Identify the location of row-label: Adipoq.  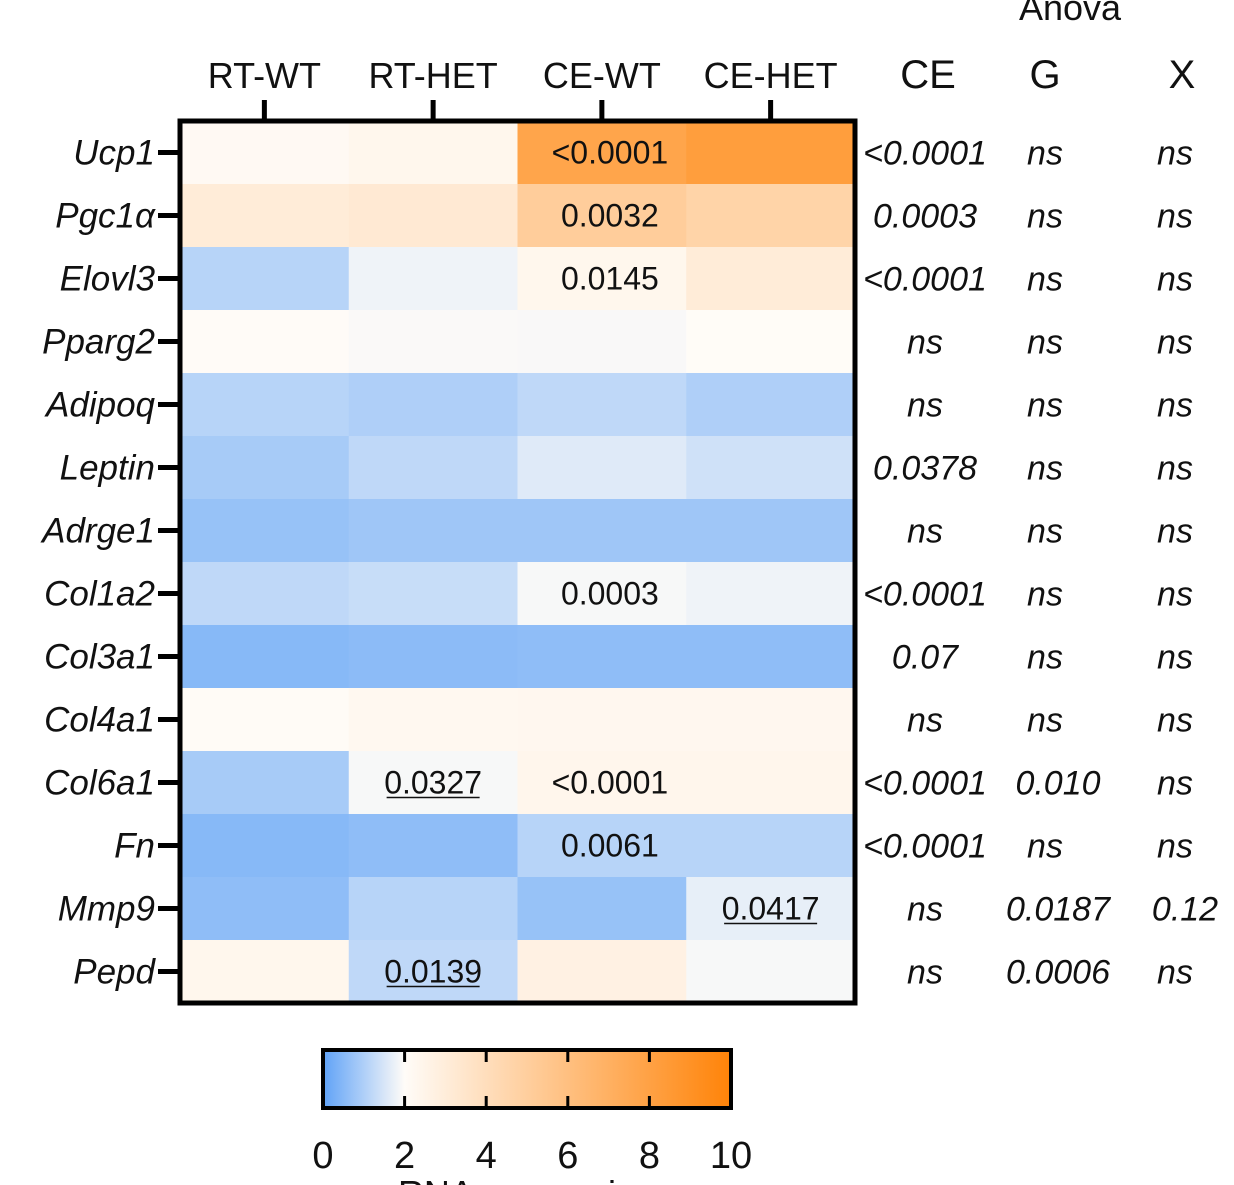
(100, 405).